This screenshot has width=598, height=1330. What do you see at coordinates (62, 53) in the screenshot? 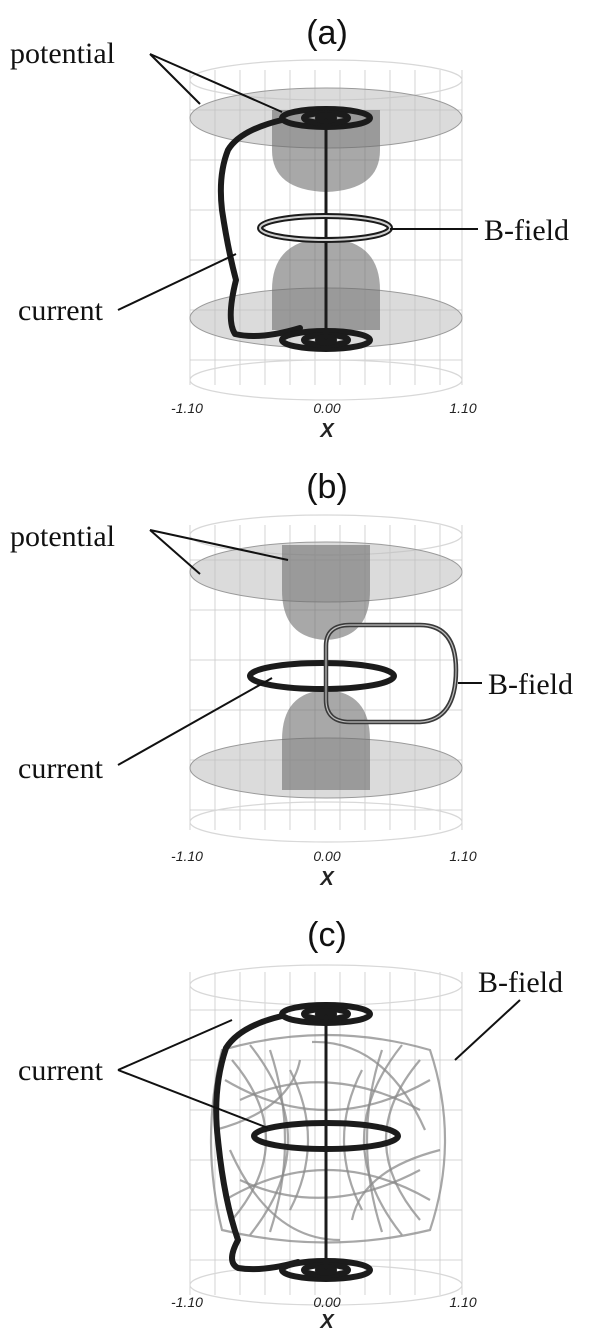
I see `panel-a-label-potential: potential` at bounding box center [62, 53].